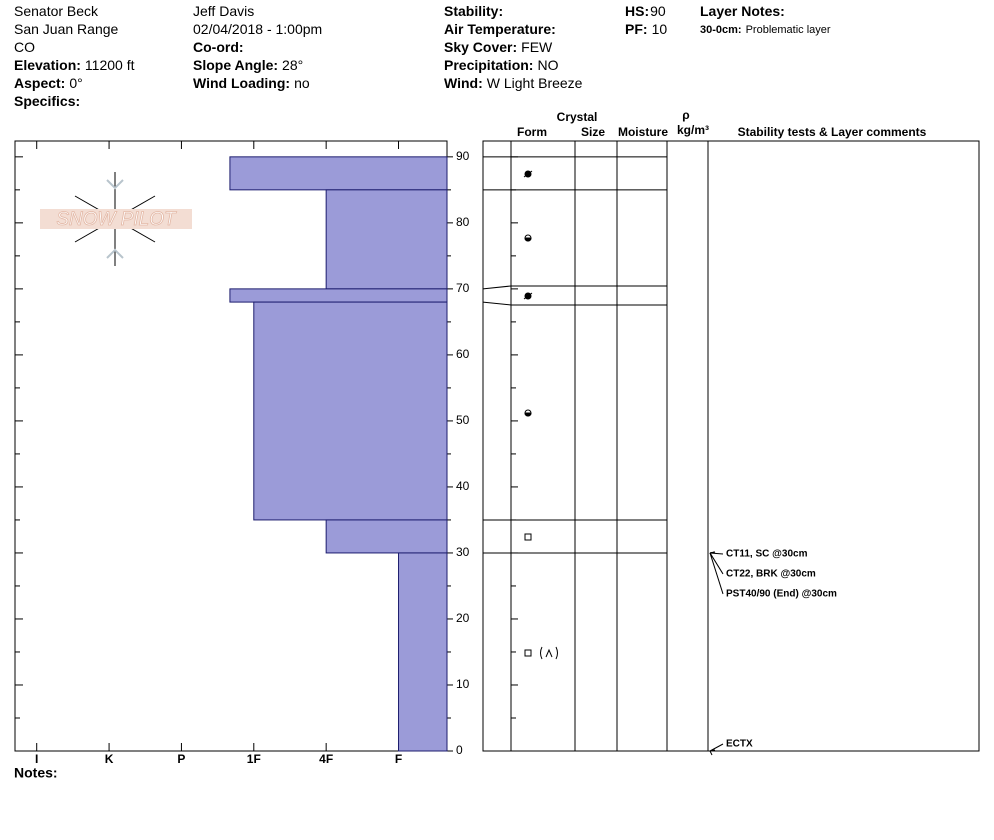 The image size is (994, 840). Describe the element at coordinates (658, 11) in the screenshot. I see `field-value: 90` at that location.